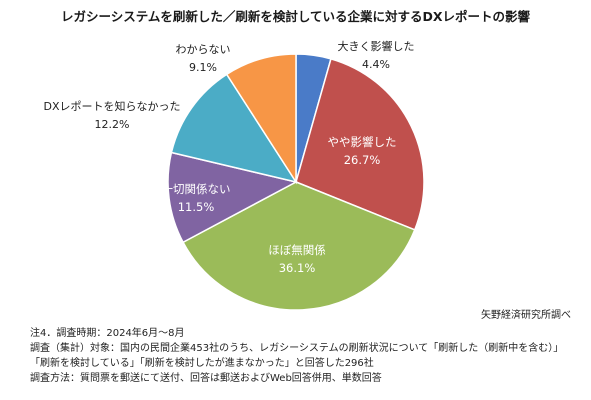 This screenshot has width=591, height=400. I want to click on slice-label: DXレポートを知らなかった, so click(111, 106).